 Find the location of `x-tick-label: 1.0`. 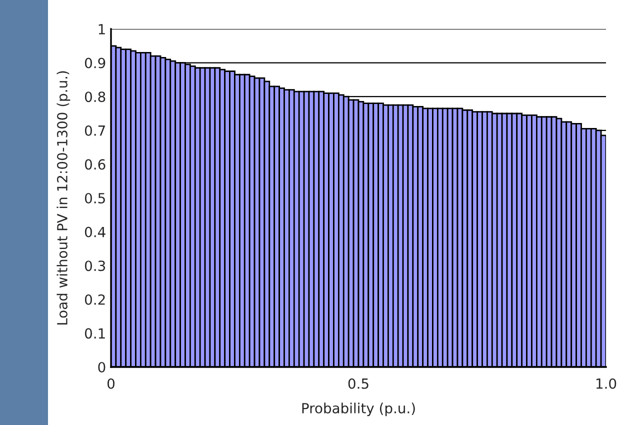

x-tick-label: 1.0 is located at coordinates (606, 383).